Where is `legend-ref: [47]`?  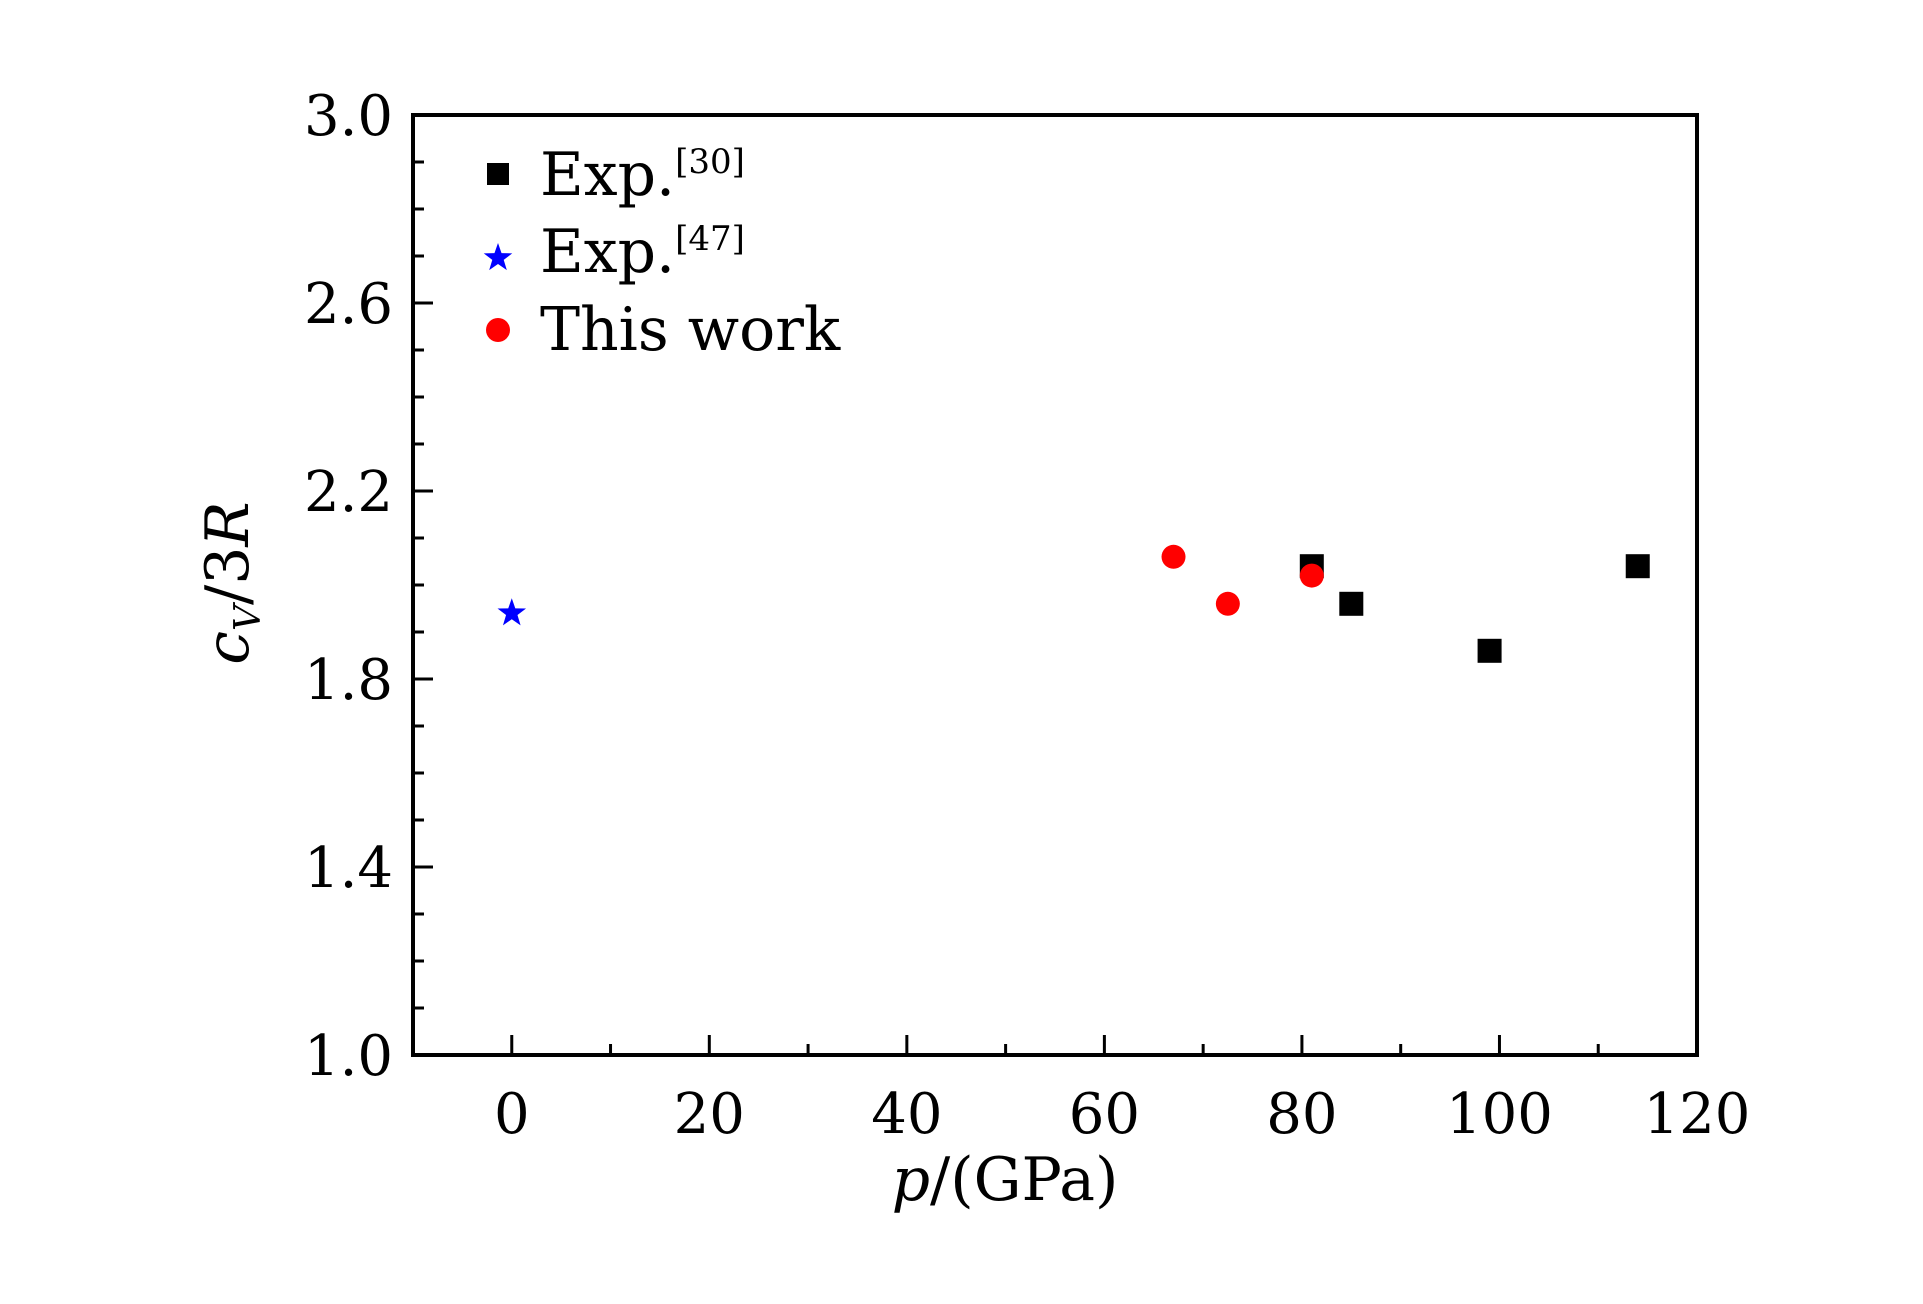
legend-ref: [47] is located at coordinates (710, 239).